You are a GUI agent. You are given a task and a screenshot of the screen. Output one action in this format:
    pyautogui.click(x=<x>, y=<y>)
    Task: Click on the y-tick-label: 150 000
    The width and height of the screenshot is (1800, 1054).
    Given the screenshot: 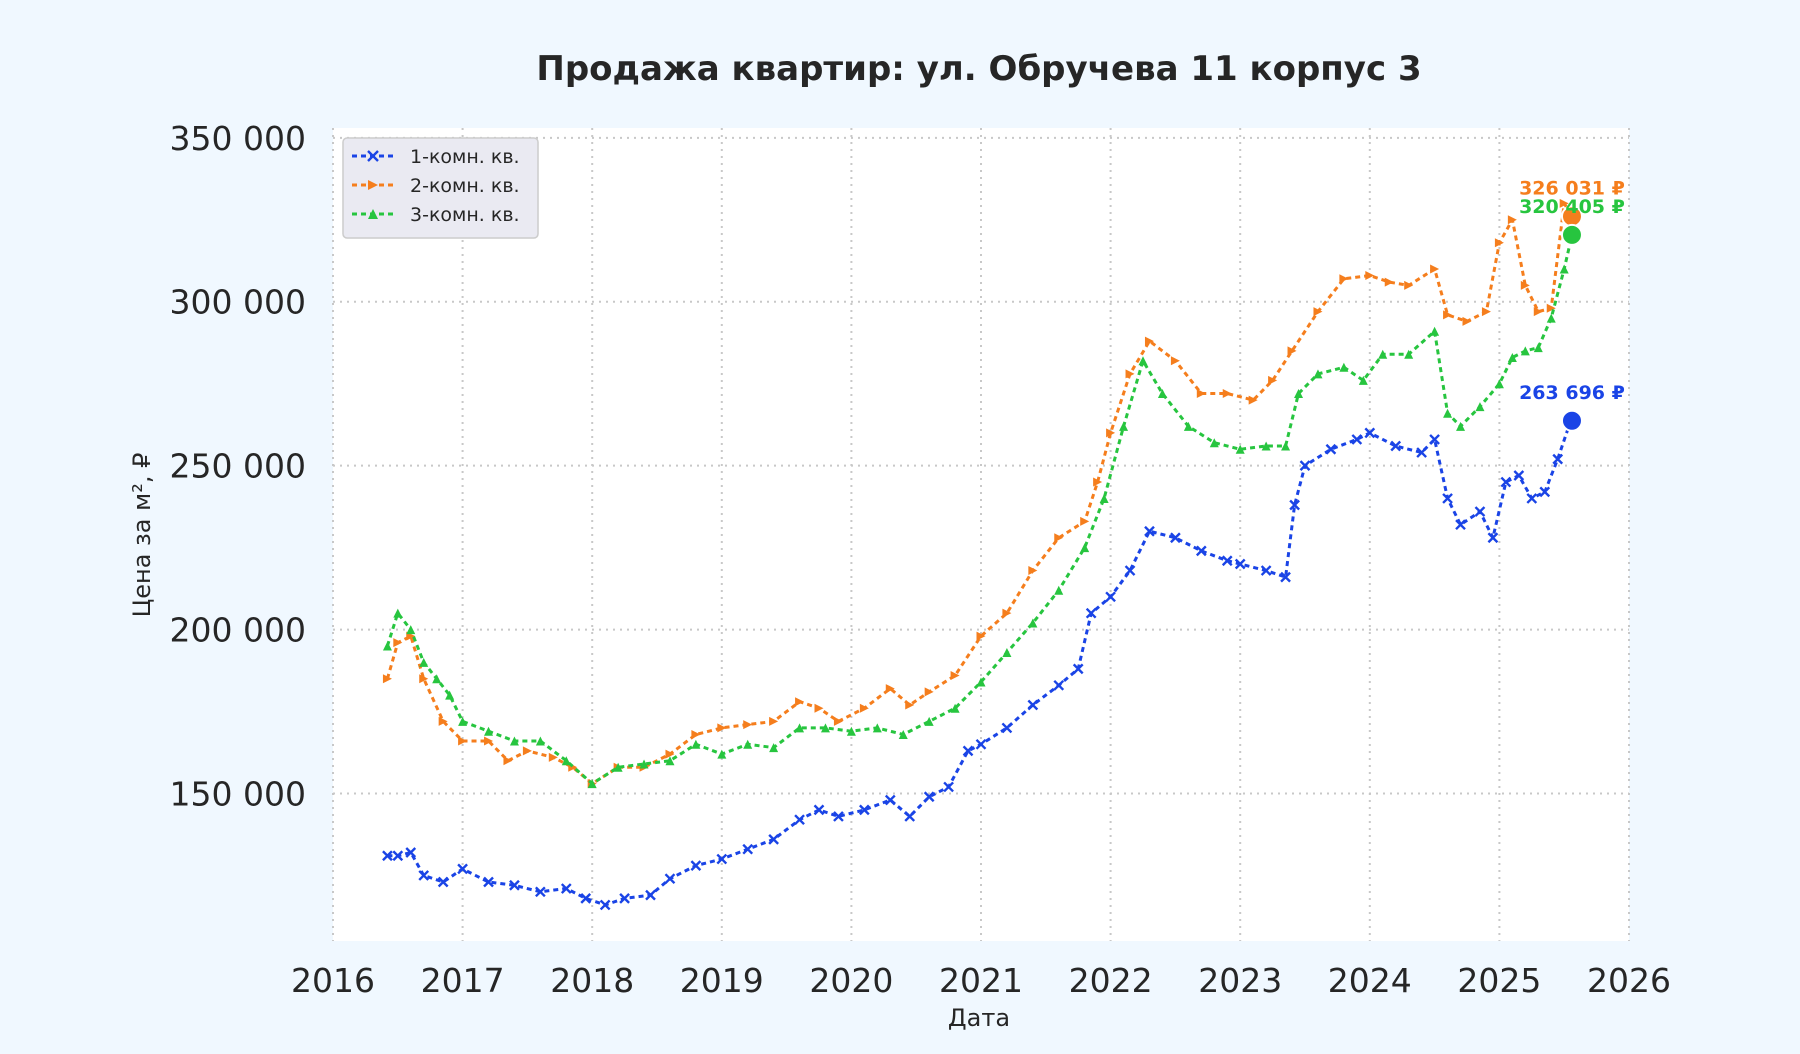 What is the action you would take?
    pyautogui.click(x=238, y=793)
    